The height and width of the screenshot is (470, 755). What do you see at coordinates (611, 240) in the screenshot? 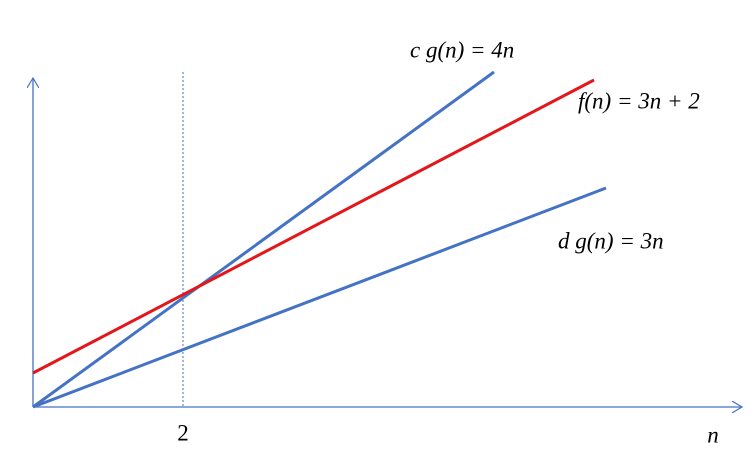
I see `dg-label: d g(n) = 3n` at bounding box center [611, 240].